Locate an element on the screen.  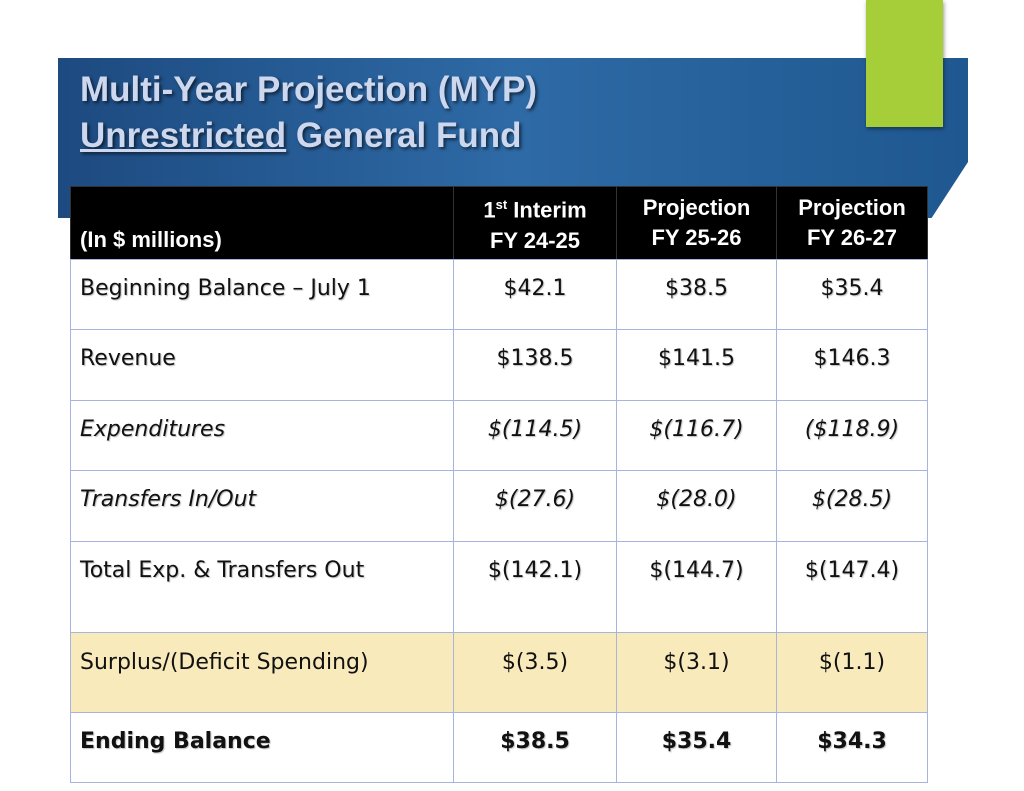
row-label: Transfers In/Out is located at coordinates (262, 506).